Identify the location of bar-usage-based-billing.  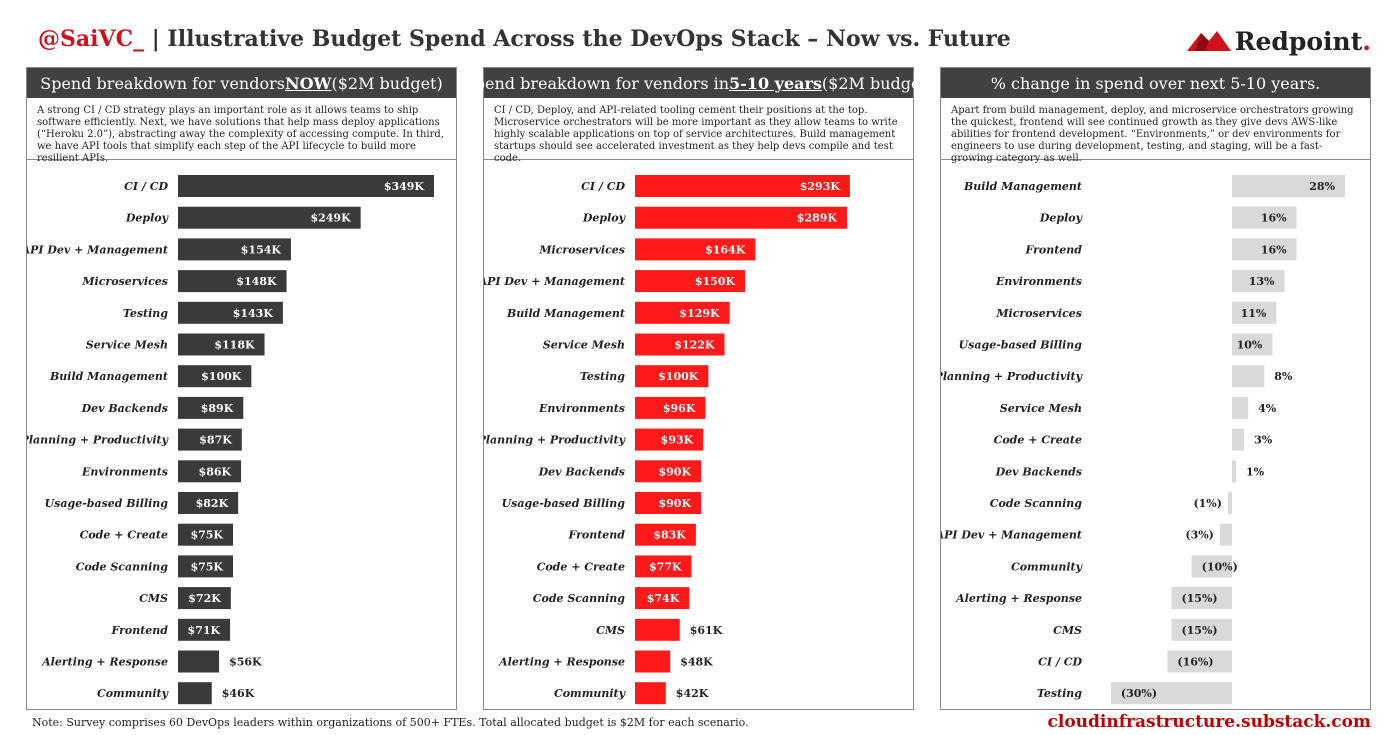
(208, 503).